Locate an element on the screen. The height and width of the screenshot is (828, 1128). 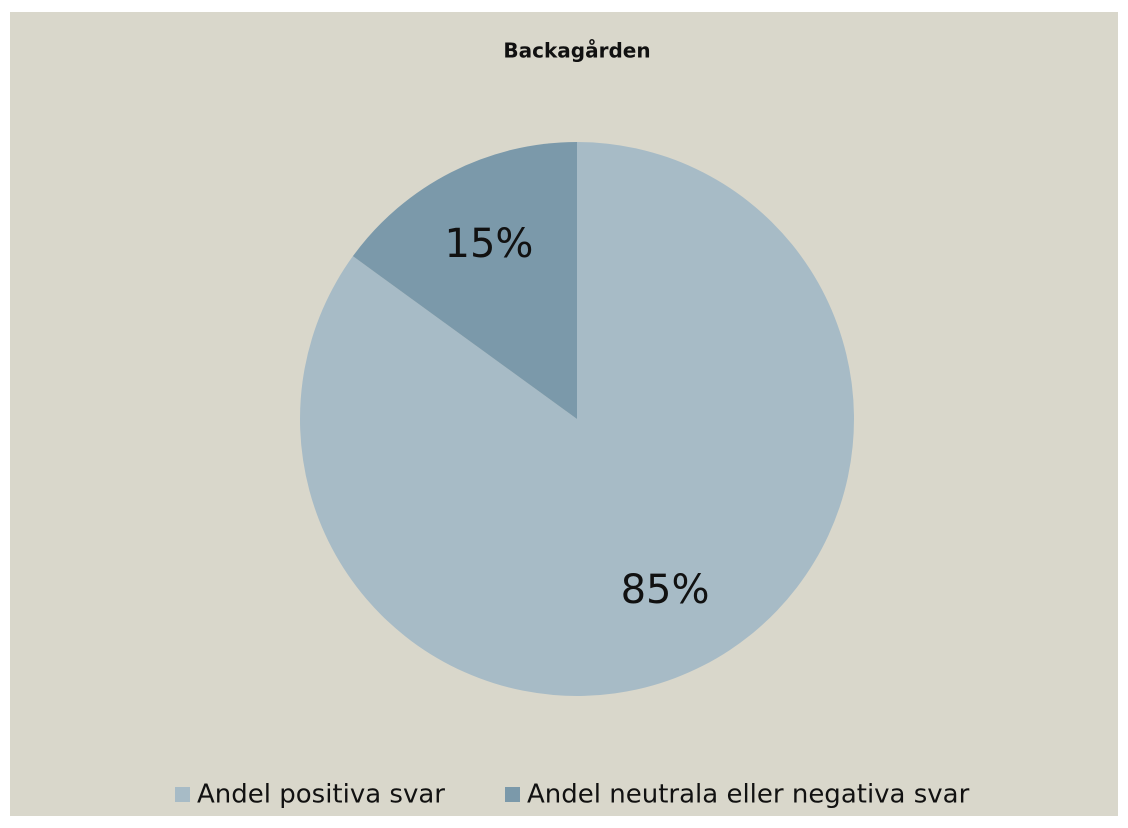
legend-label: Andel neutrala eller negativa svar is located at coordinates (748, 795).